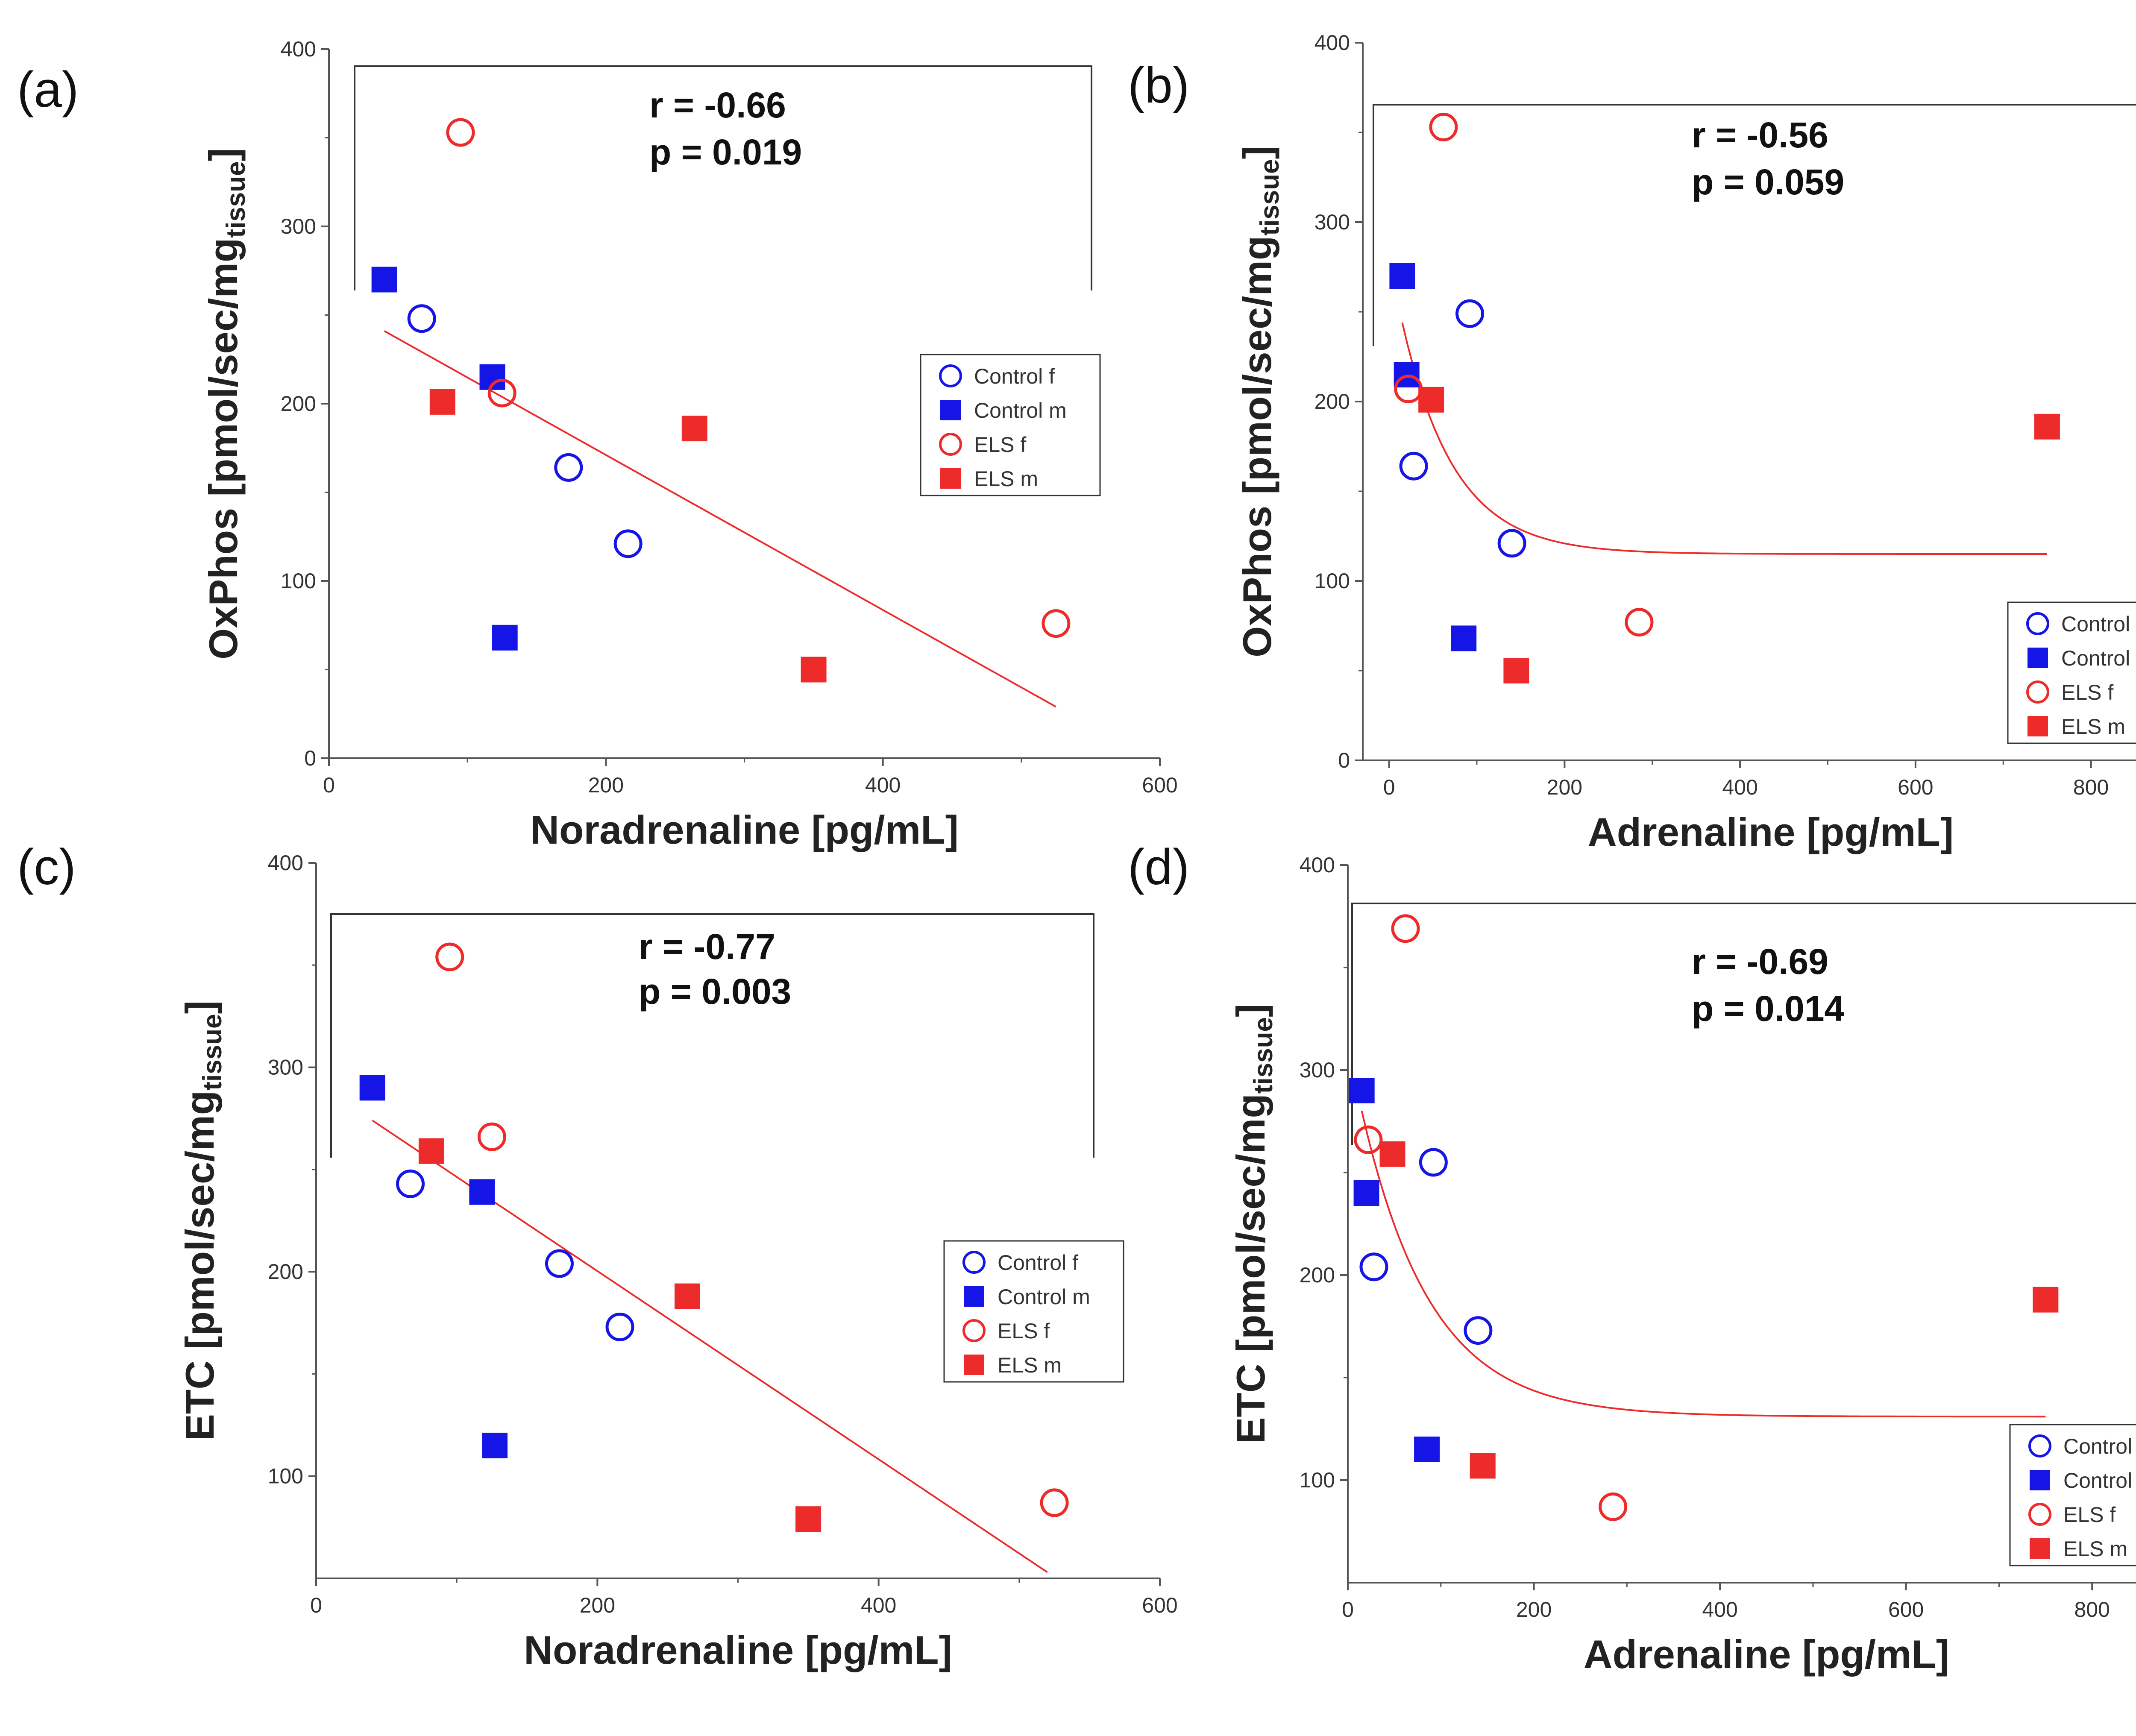 The height and width of the screenshot is (1736, 2136). Describe the element at coordinates (726, 152) in the screenshot. I see `p-value: p = 0.019` at that location.